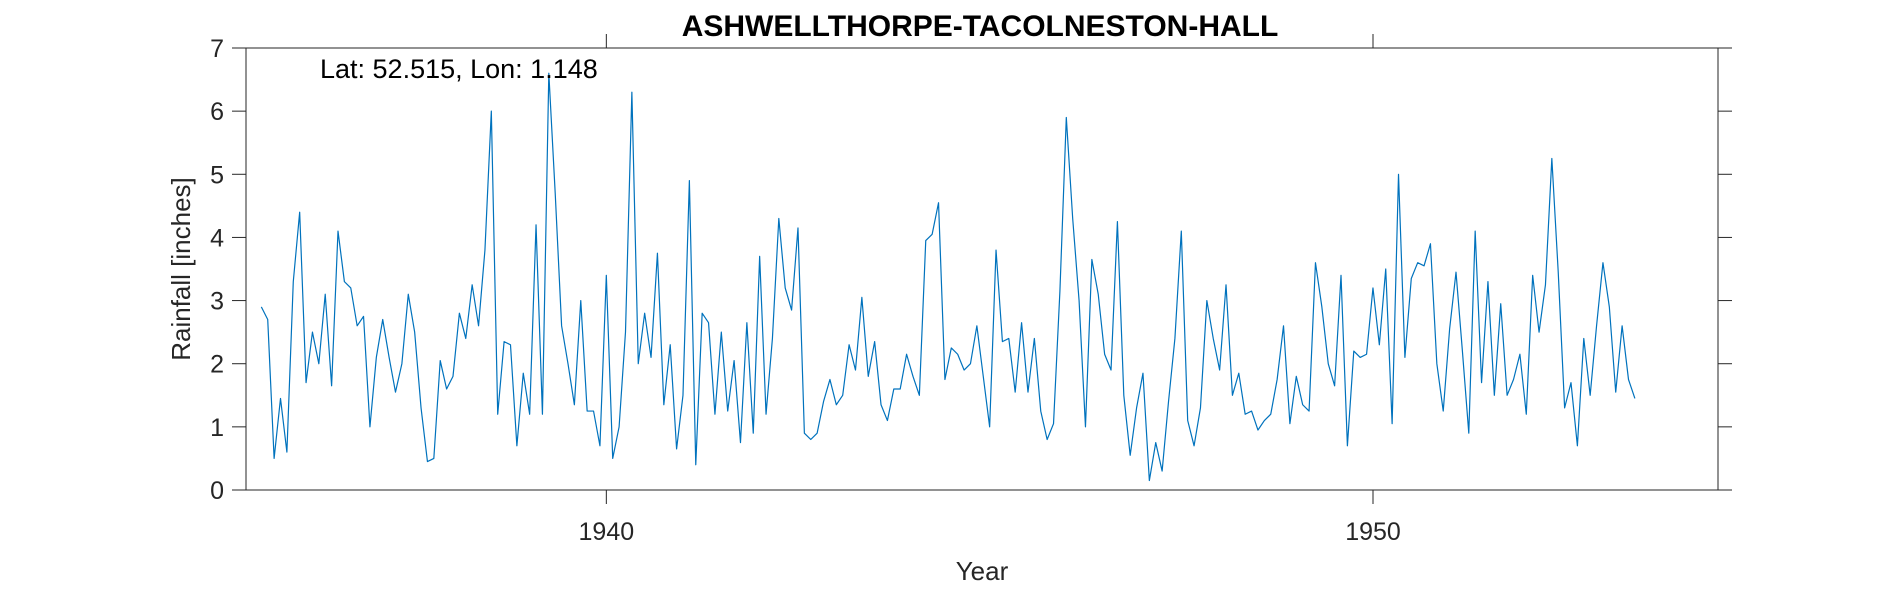  I want to click on y-tick-label: 4, so click(217, 238).